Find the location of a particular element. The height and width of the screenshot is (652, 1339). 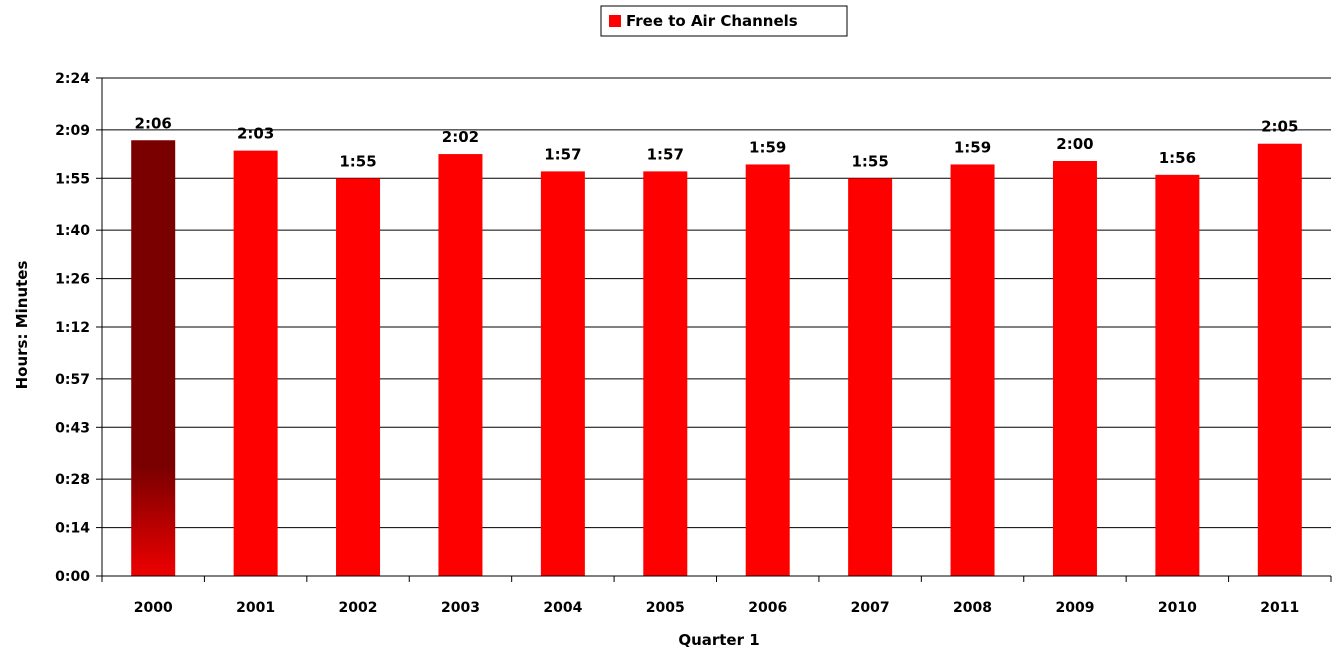

y-tick-label: 0:43 is located at coordinates (72, 428).